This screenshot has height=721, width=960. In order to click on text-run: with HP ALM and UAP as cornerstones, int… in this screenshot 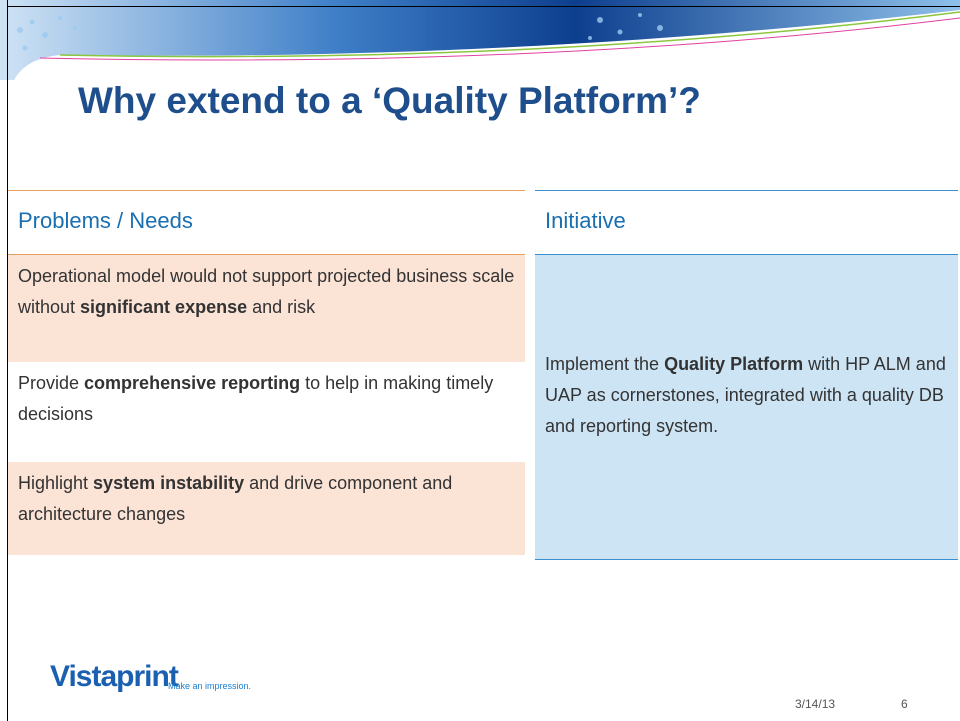, I will do `click(745, 394)`.